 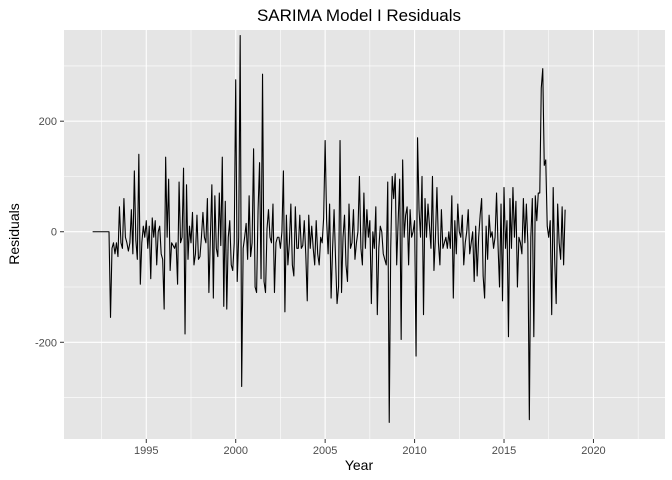 I want to click on y-tick-label: 0, so click(x=54, y=233).